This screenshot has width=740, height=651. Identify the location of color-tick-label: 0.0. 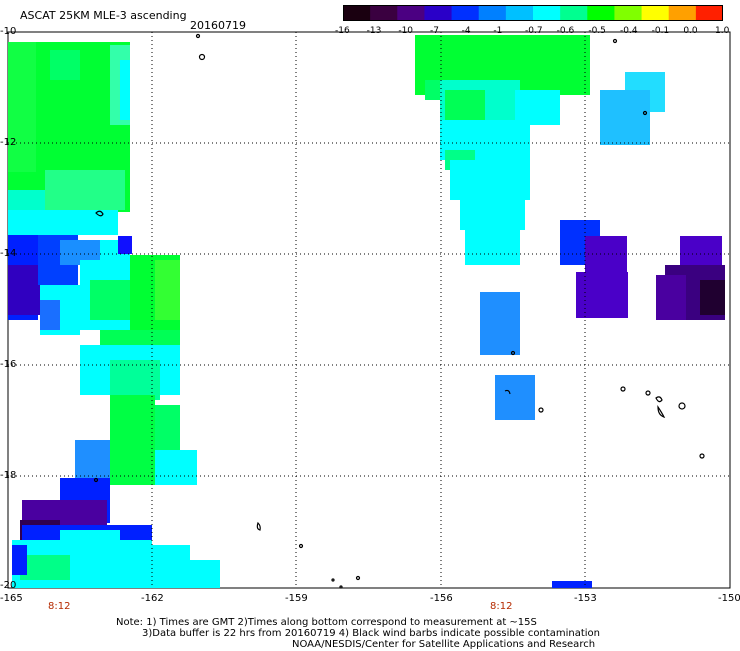
(690, 31).